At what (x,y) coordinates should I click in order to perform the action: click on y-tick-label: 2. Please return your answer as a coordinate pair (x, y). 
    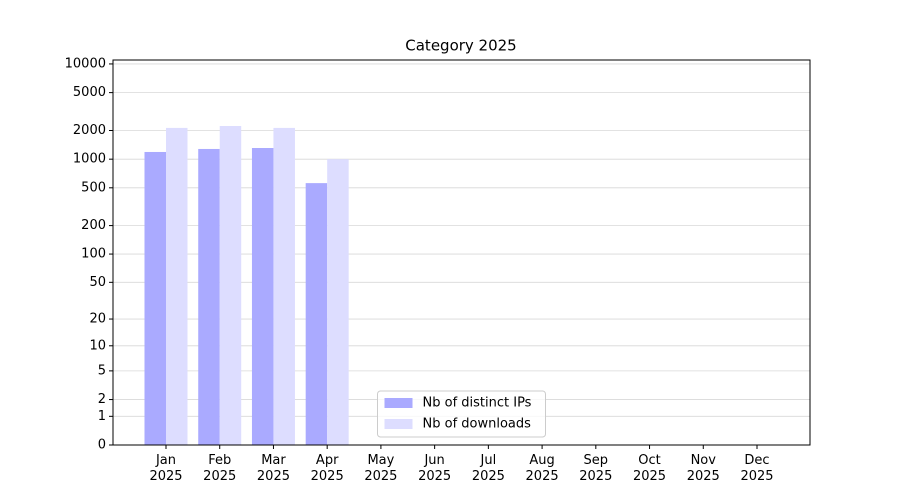
    Looking at the image, I should click on (102, 399).